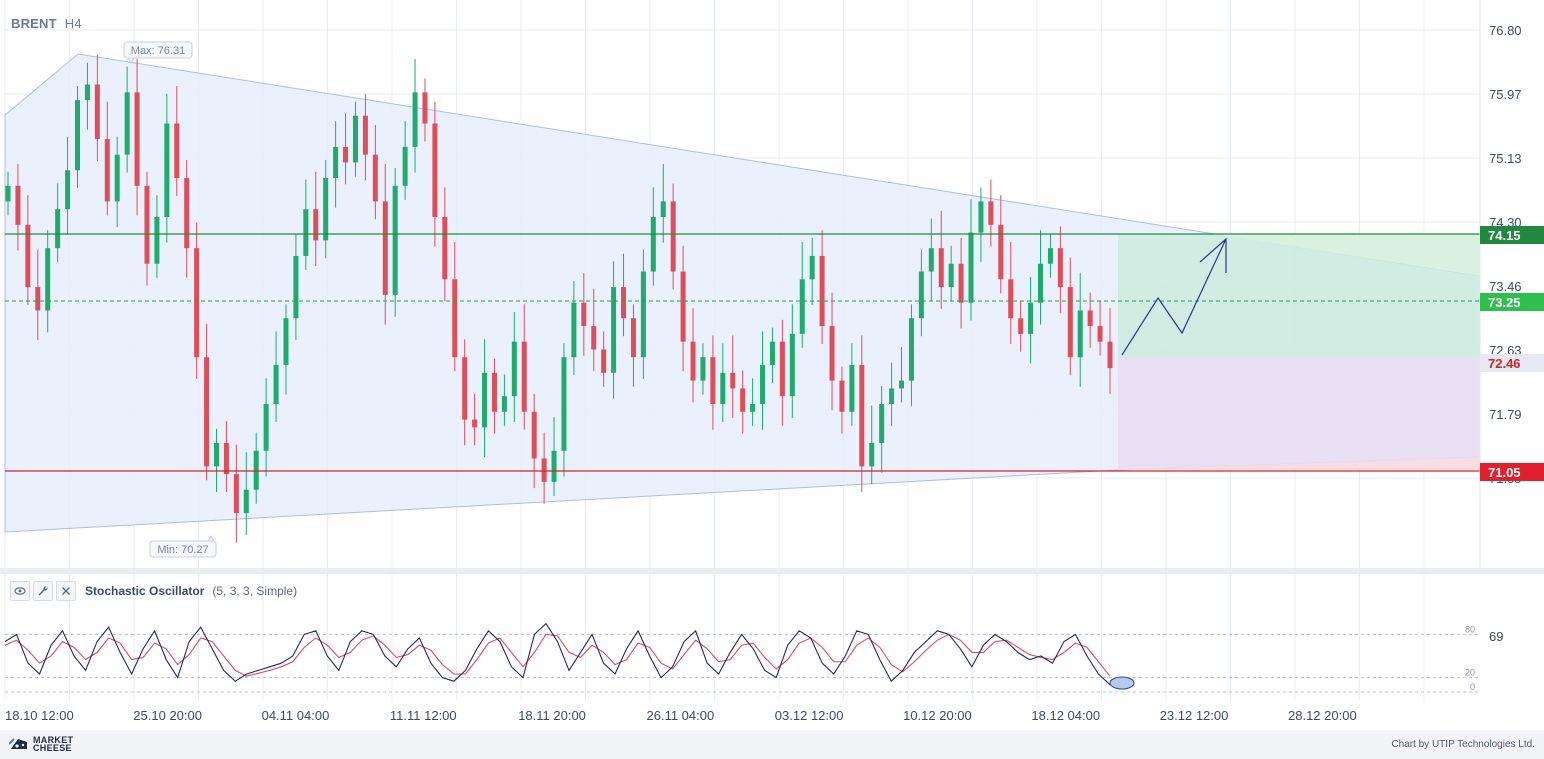 Image resolution: width=1544 pixels, height=759 pixels. Describe the element at coordinates (158, 52) in the screenshot. I see `max-annotation: Max: 76.31` at that location.